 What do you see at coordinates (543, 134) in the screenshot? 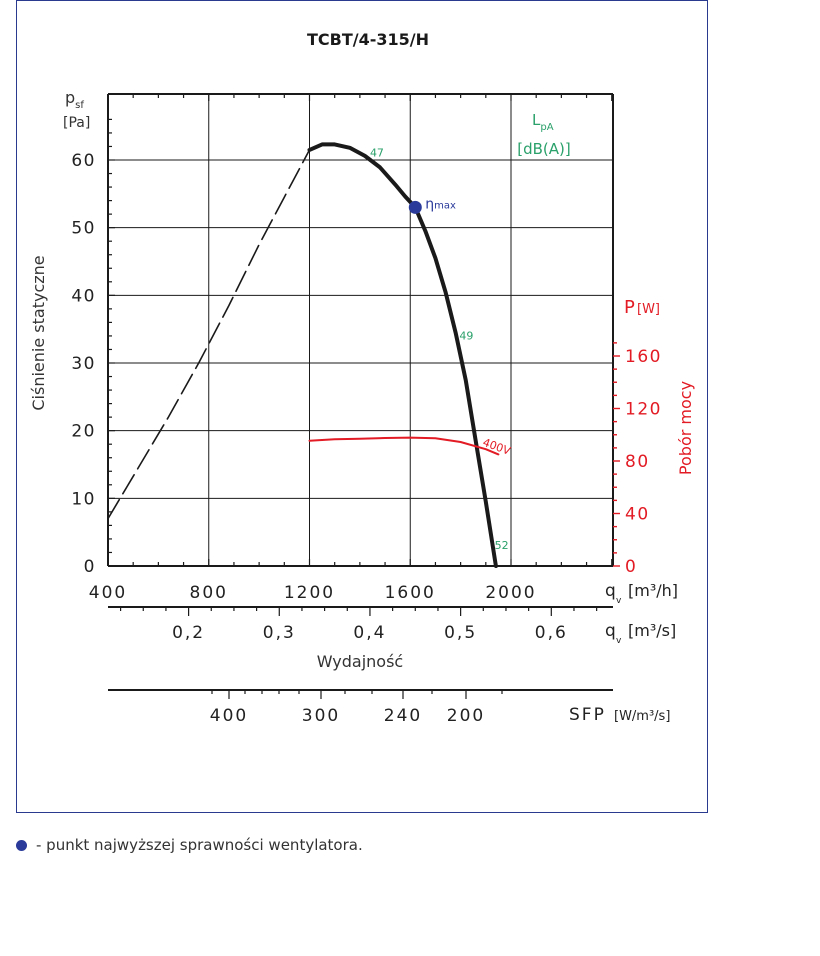
I see `lpa-label-group: LpA [dB(A)]` at bounding box center [543, 134].